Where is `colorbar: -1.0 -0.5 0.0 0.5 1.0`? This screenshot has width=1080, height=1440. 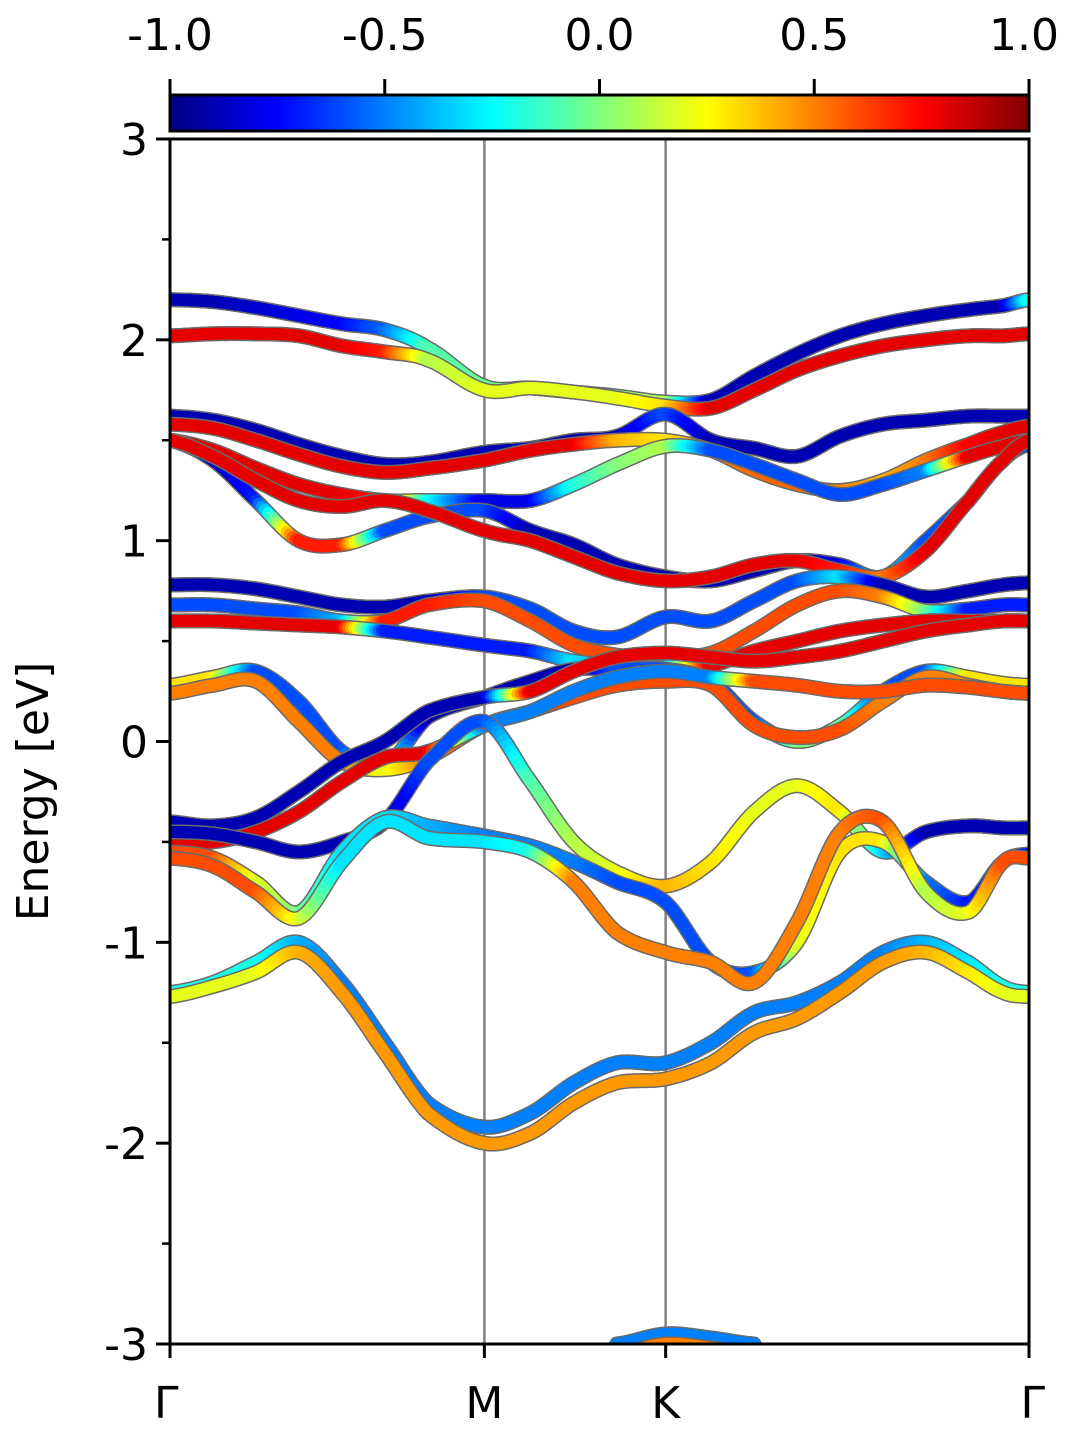 colorbar: -1.0 -0.5 0.0 0.5 1.0 is located at coordinates (593, 71).